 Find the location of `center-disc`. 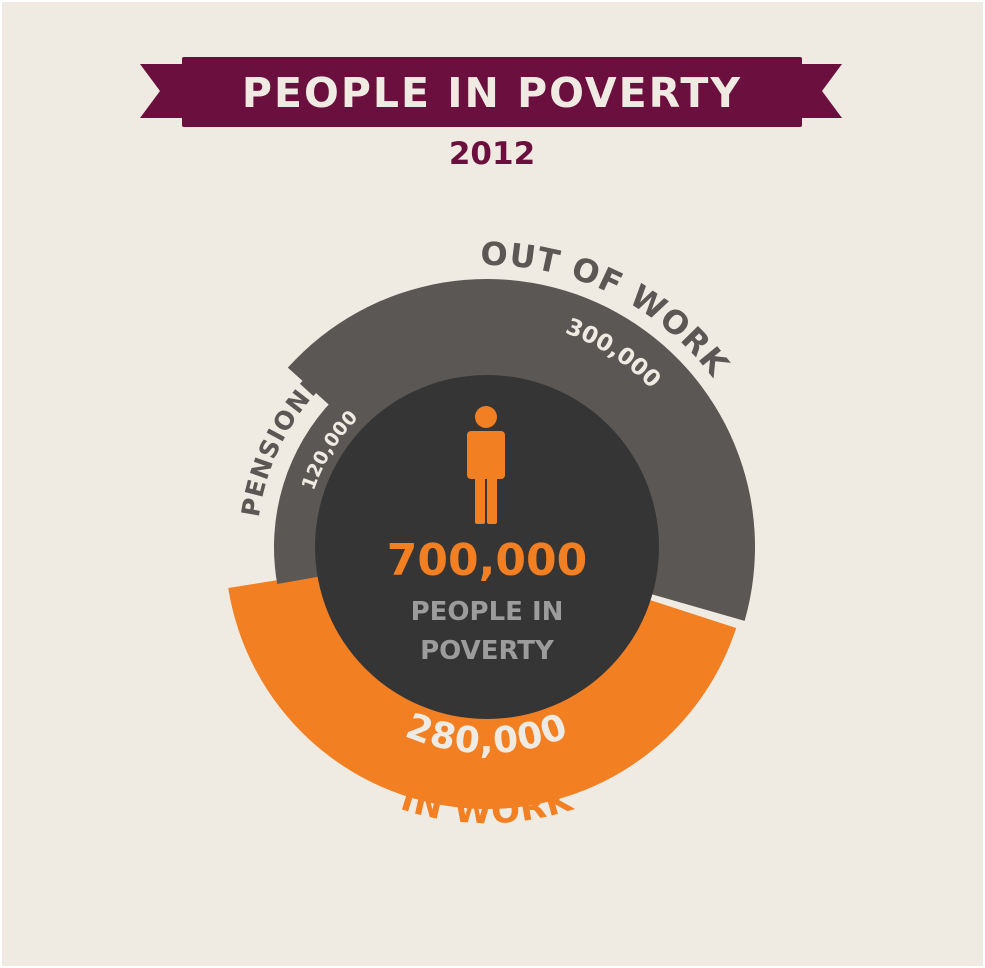

center-disc is located at coordinates (487, 547).